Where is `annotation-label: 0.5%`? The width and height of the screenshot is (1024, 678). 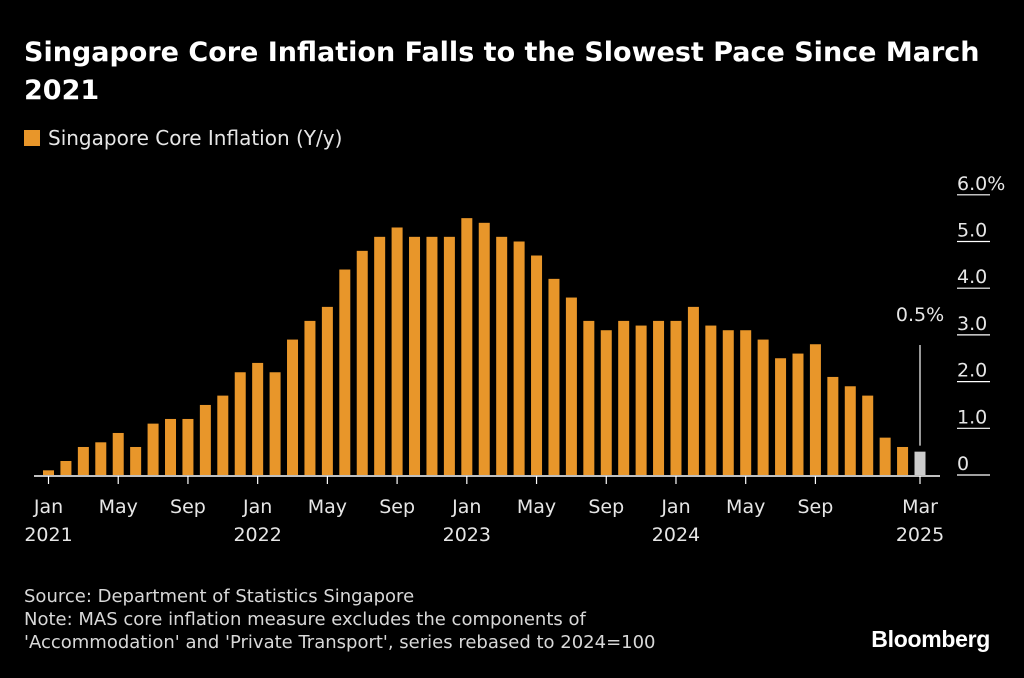
annotation-label: 0.5% is located at coordinates (920, 315).